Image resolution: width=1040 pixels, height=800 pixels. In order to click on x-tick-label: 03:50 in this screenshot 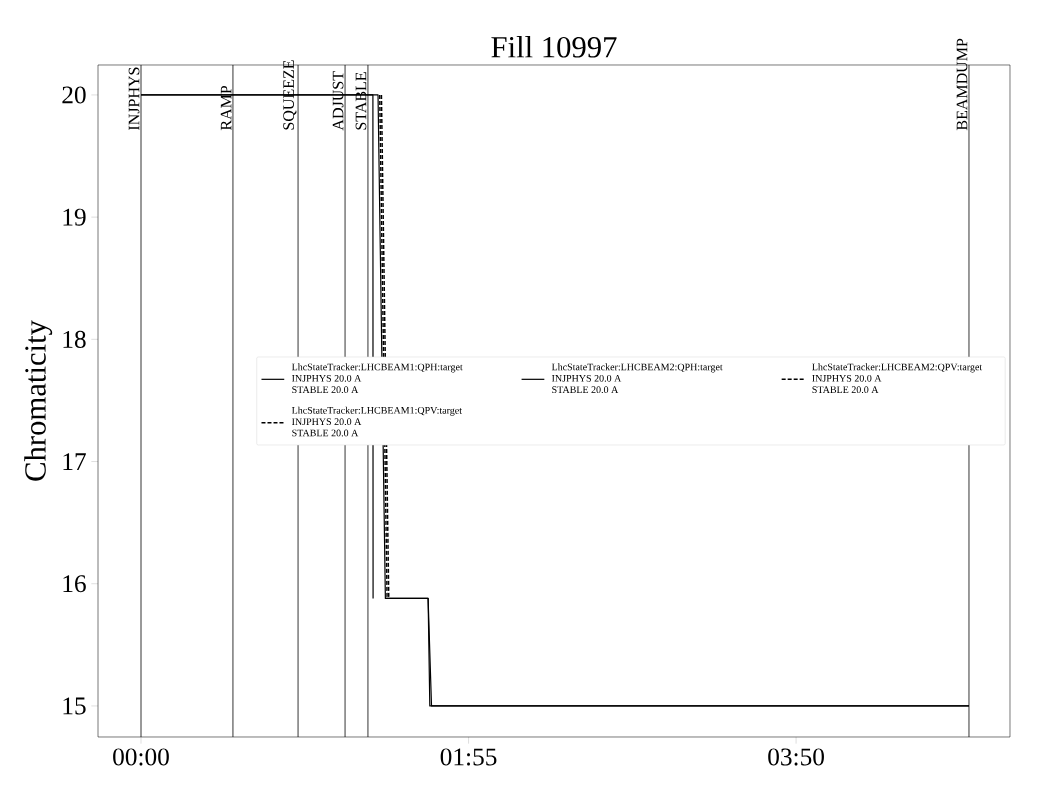, I will do `click(796, 757)`.